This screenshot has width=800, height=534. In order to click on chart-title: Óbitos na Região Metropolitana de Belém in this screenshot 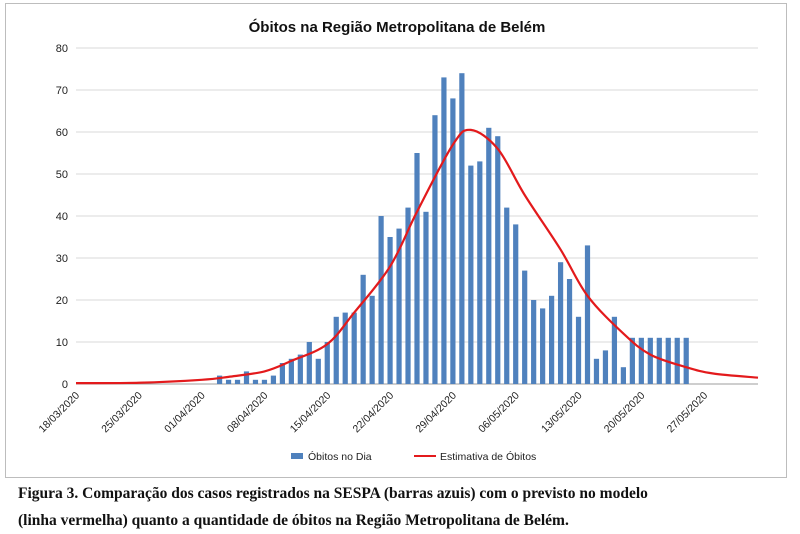, I will do `click(397, 27)`.